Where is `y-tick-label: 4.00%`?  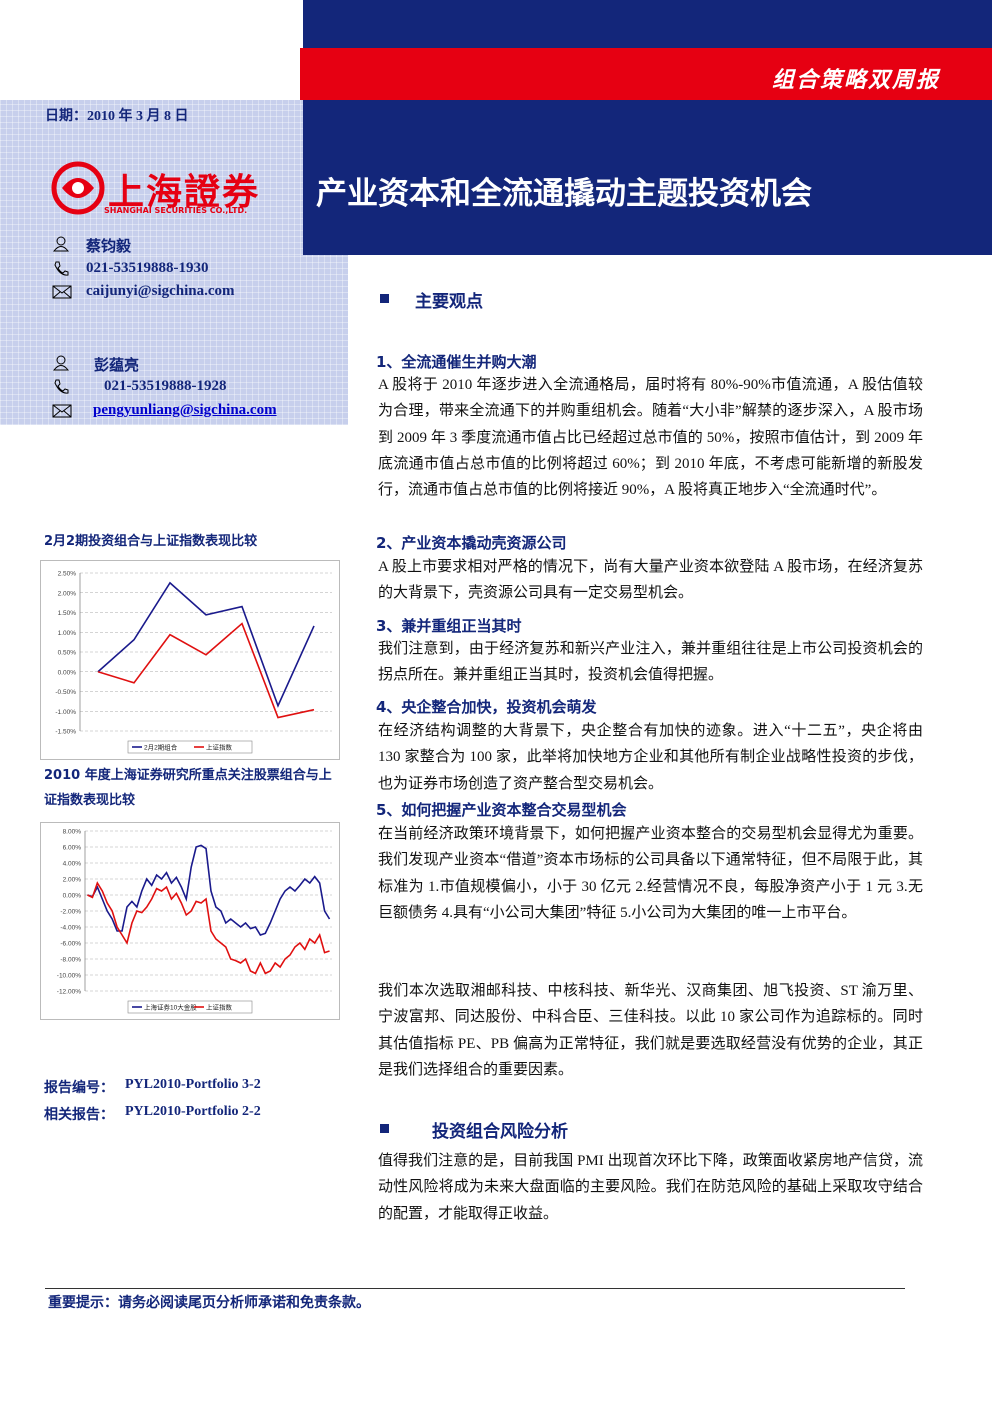 y-tick-label: 4.00% is located at coordinates (72, 864).